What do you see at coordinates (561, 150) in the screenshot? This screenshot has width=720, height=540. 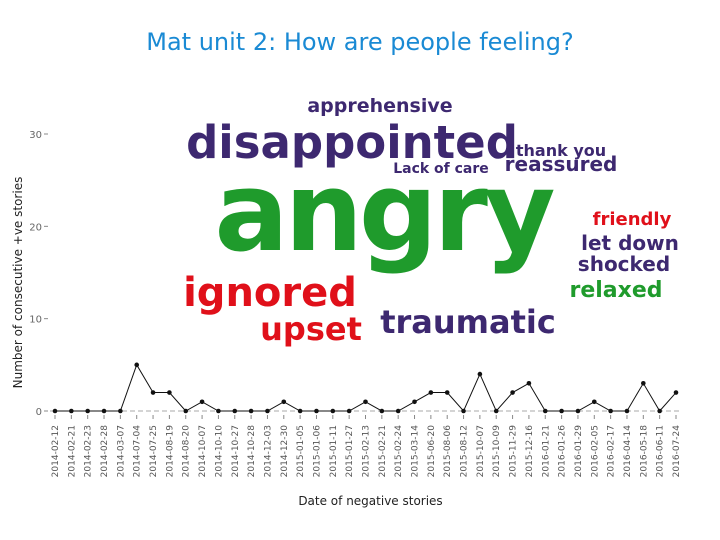 I see `word-thank-you: thank you` at bounding box center [561, 150].